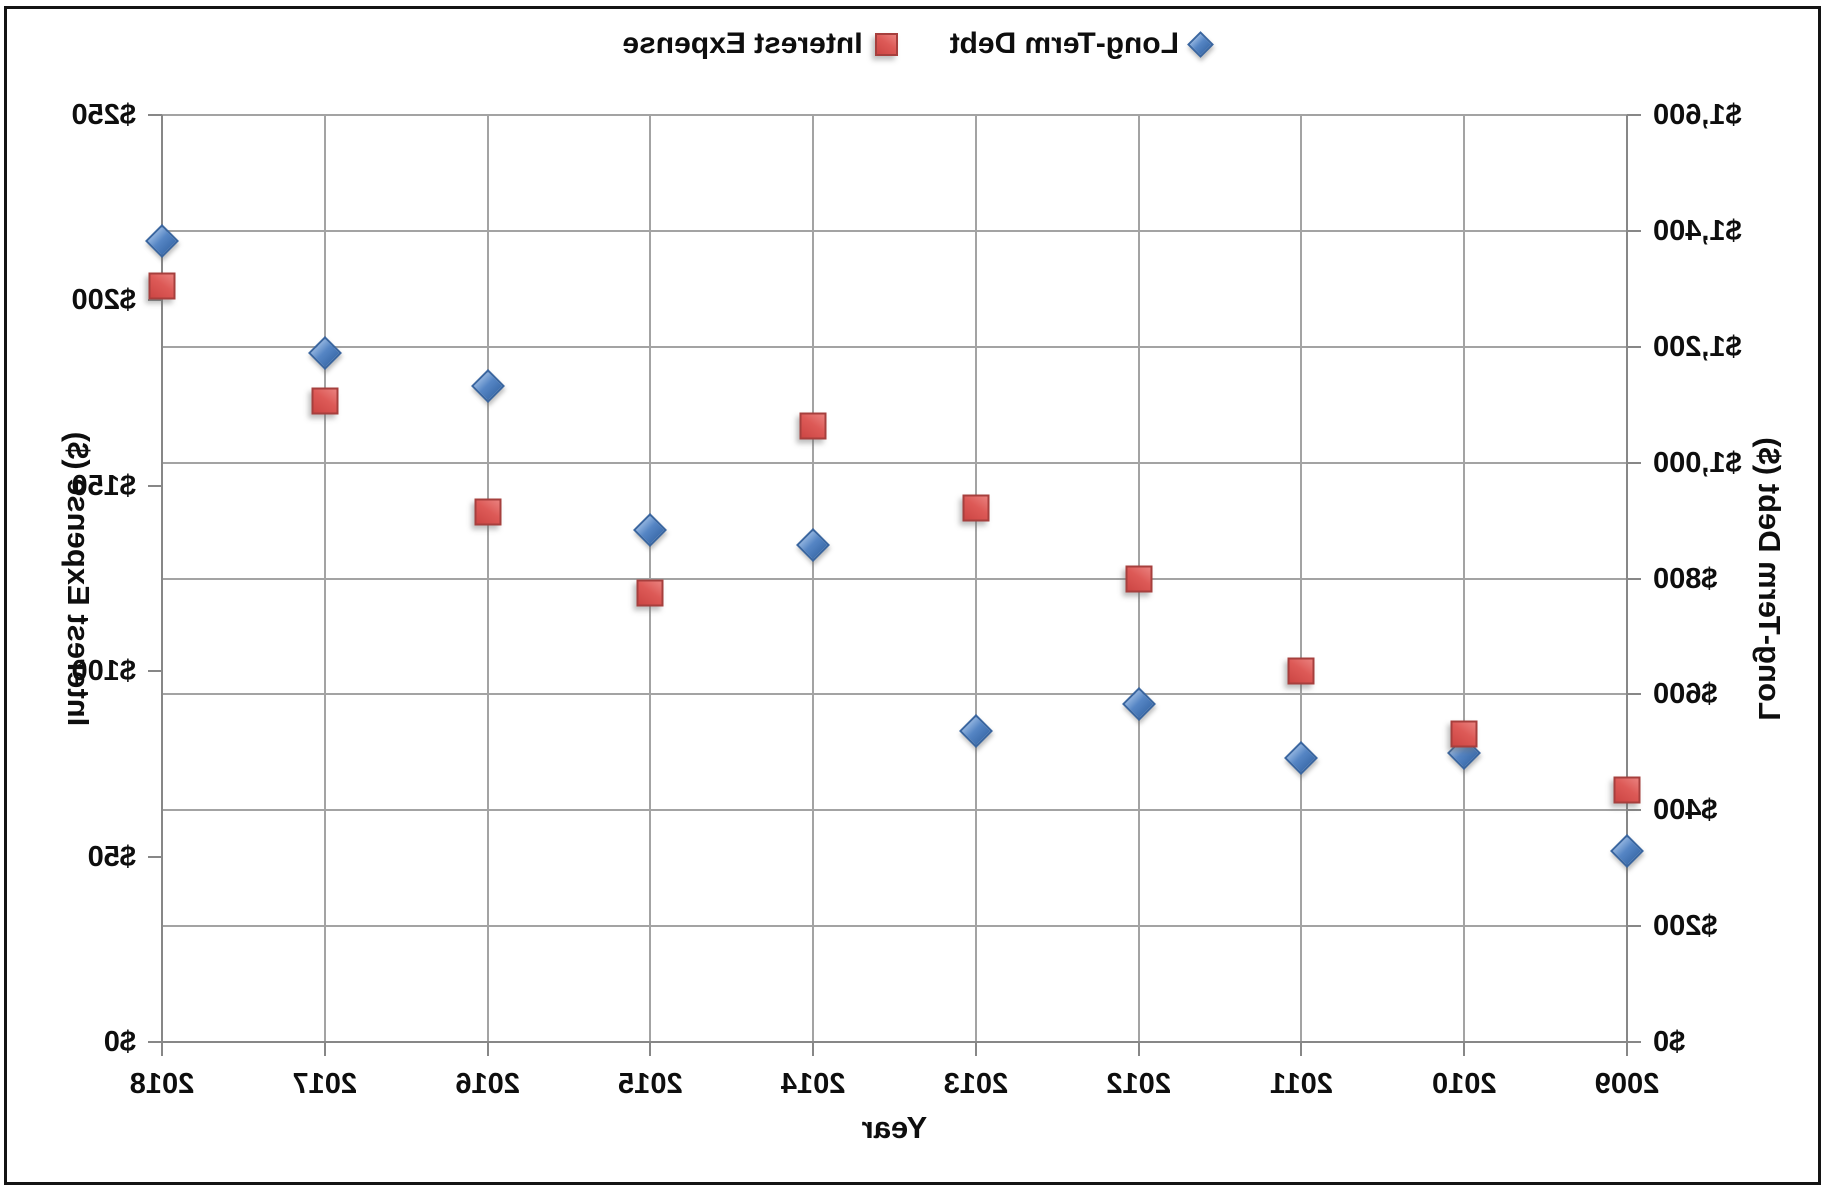 This screenshot has width=1826, height=1188. Describe the element at coordinates (894, 1127) in the screenshot. I see `x-axis-title: Year` at that location.